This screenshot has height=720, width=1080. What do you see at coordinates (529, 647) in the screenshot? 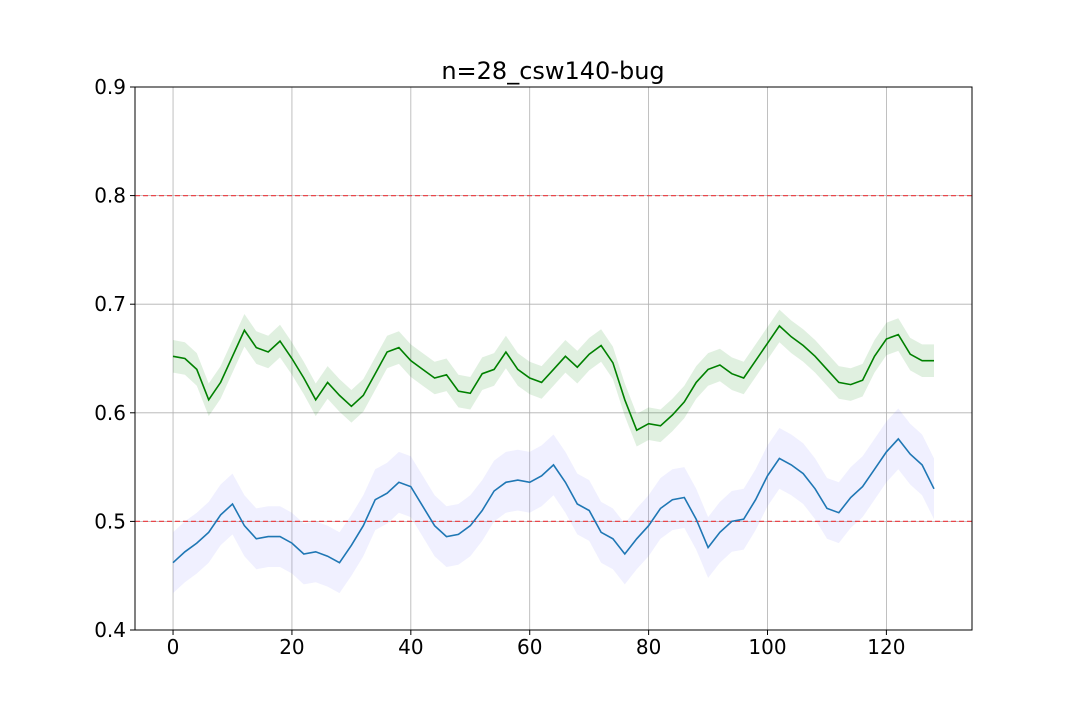
I see `x-tick-label: 60` at bounding box center [529, 647].